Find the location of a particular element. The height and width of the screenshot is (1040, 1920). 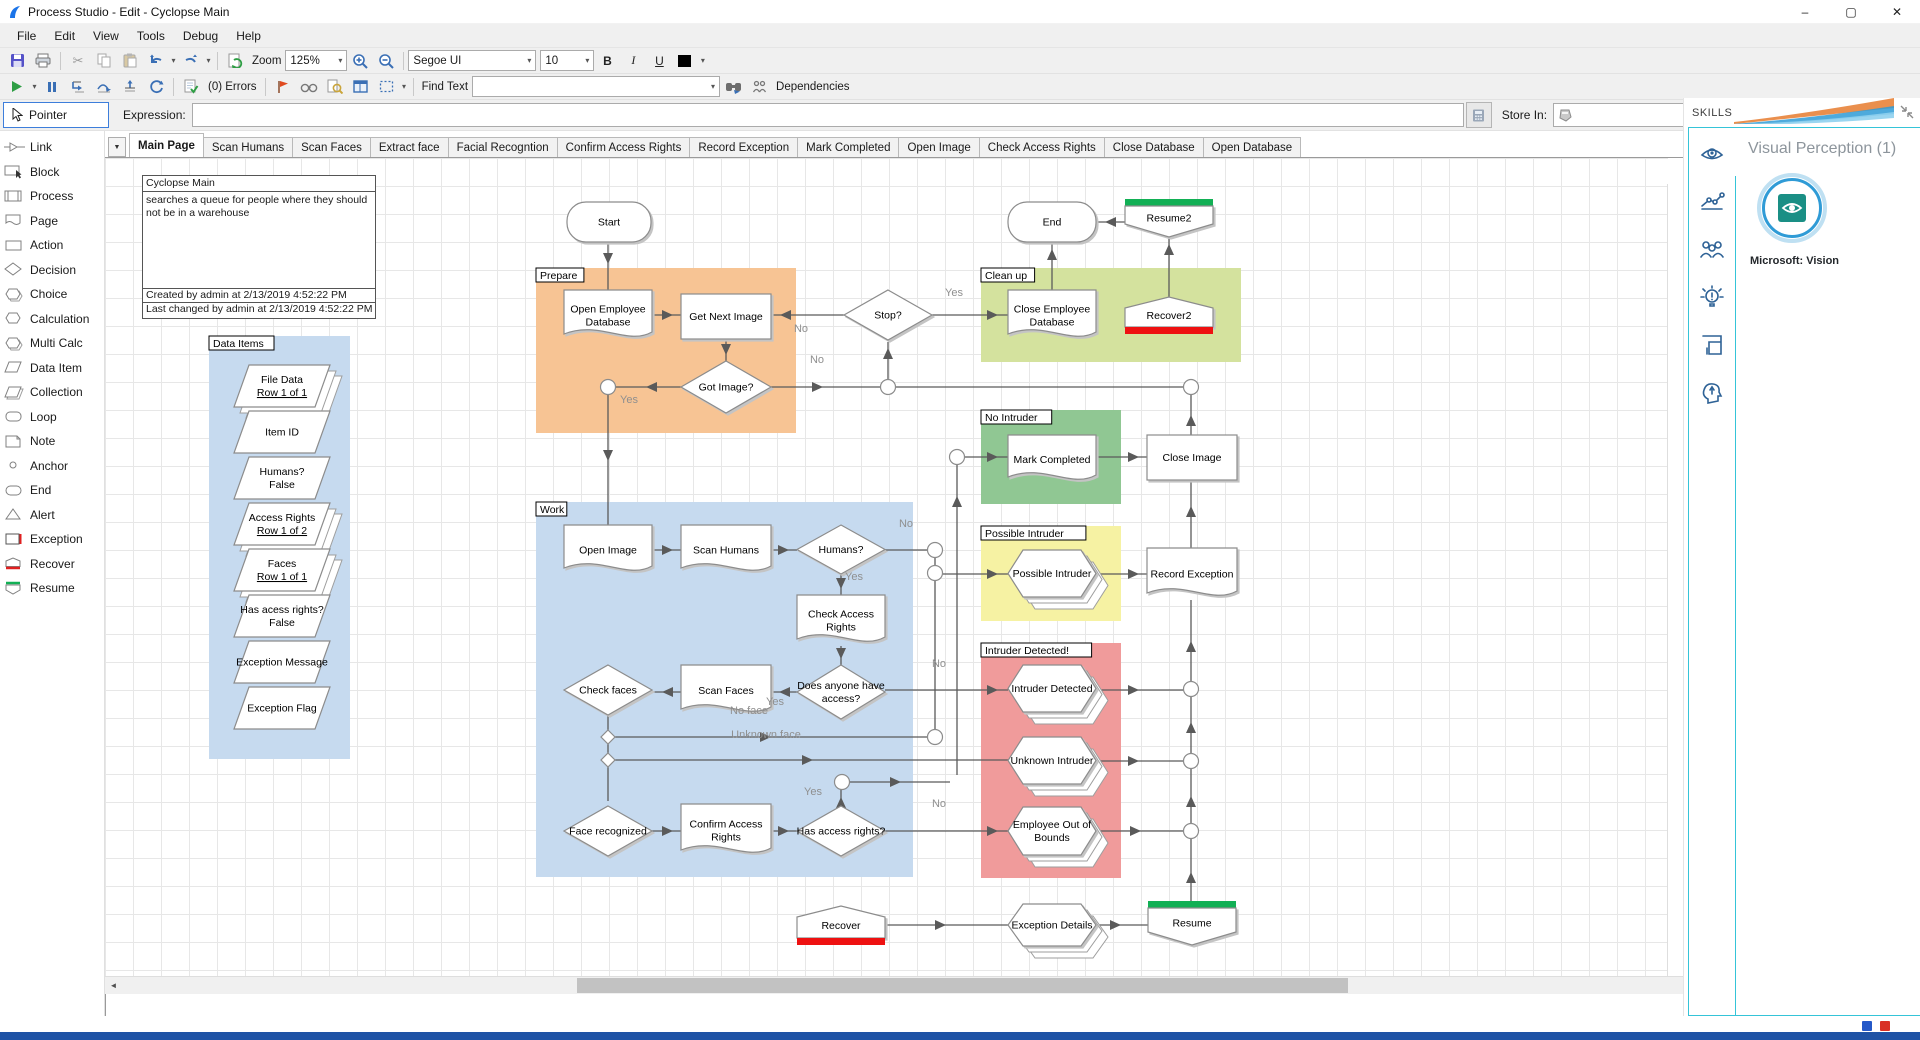

skill-category-analytics is located at coordinates (1712, 200).